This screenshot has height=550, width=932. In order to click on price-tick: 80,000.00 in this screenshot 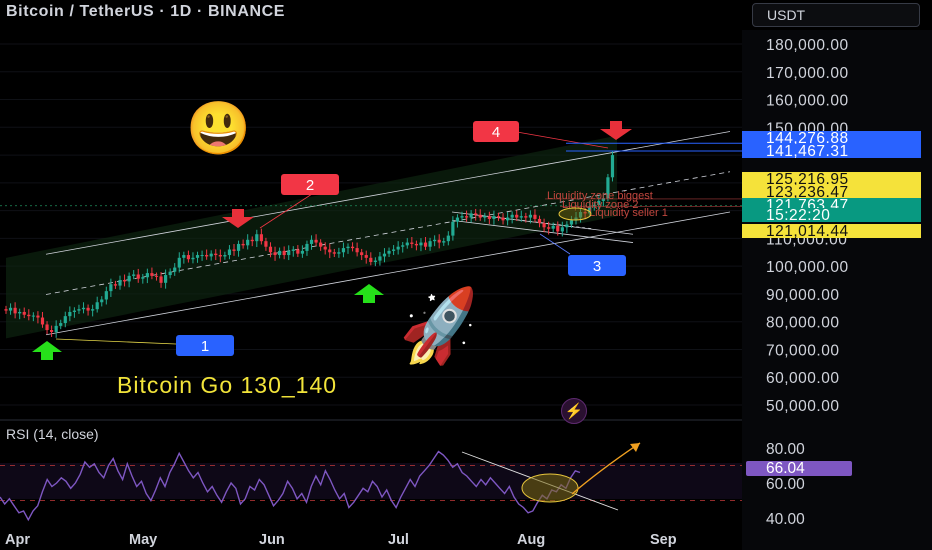, I will do `click(802, 323)`.